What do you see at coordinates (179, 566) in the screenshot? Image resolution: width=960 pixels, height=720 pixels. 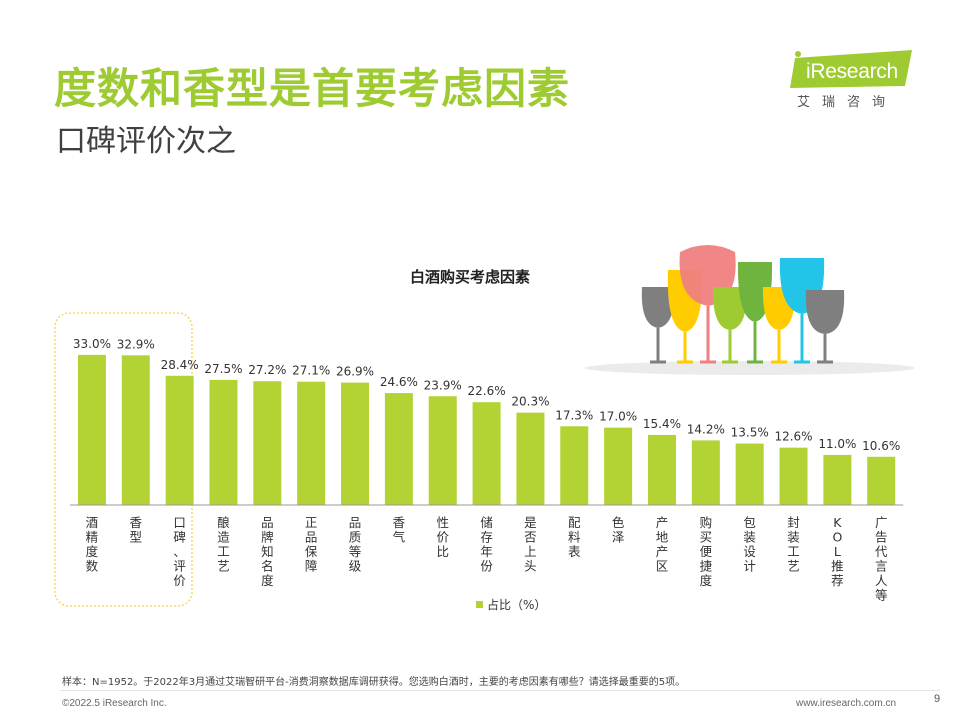 I see `category-label-2-char-3: 评` at bounding box center [179, 566].